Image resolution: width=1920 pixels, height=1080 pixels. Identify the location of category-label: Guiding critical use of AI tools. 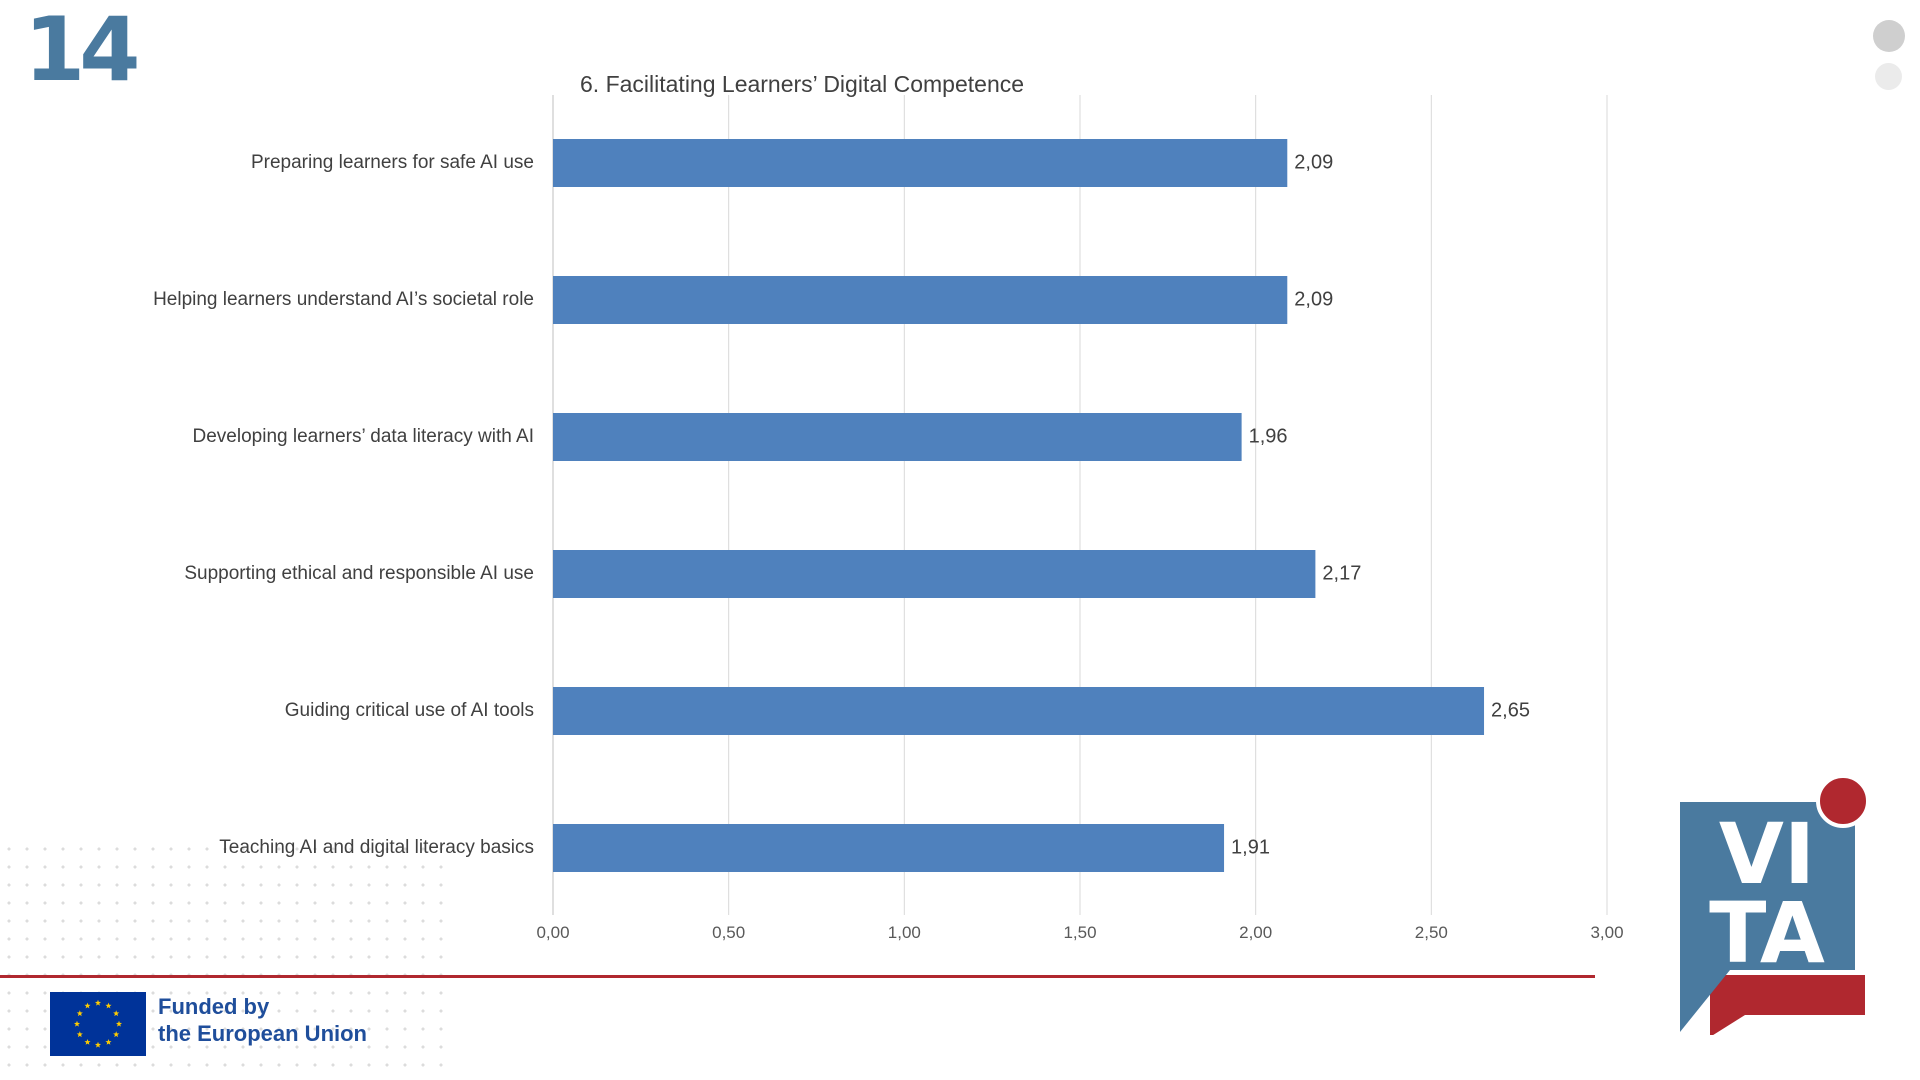
(409, 710).